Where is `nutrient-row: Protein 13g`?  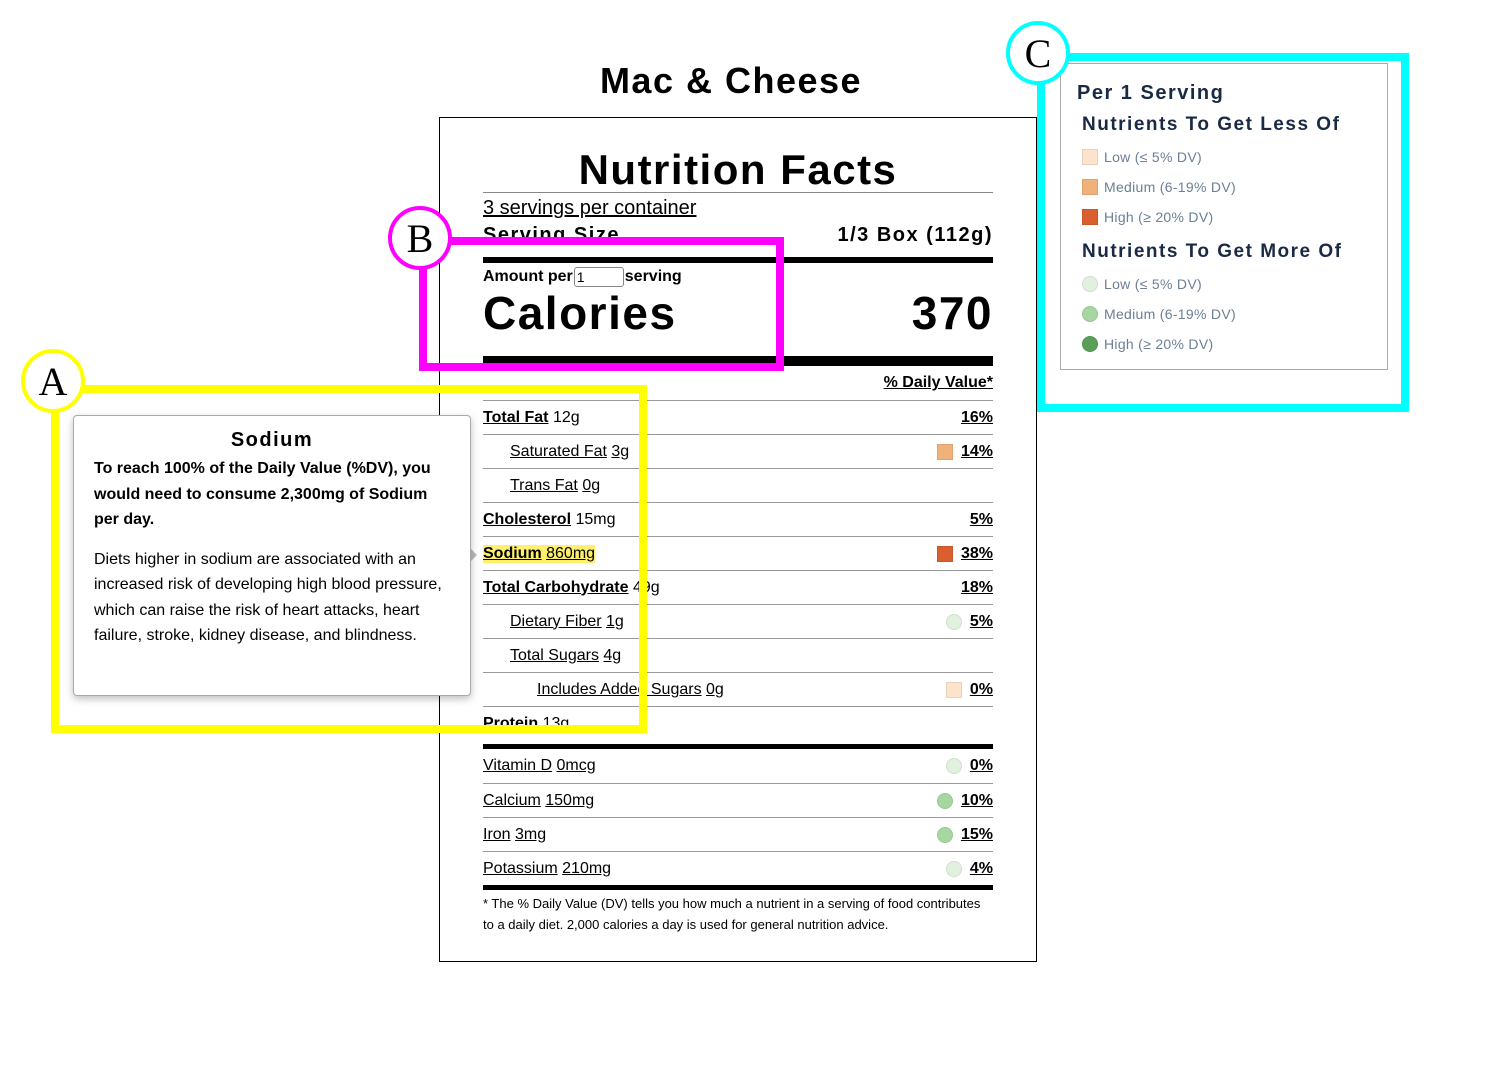
nutrient-row: Protein 13g is located at coordinates (738, 723).